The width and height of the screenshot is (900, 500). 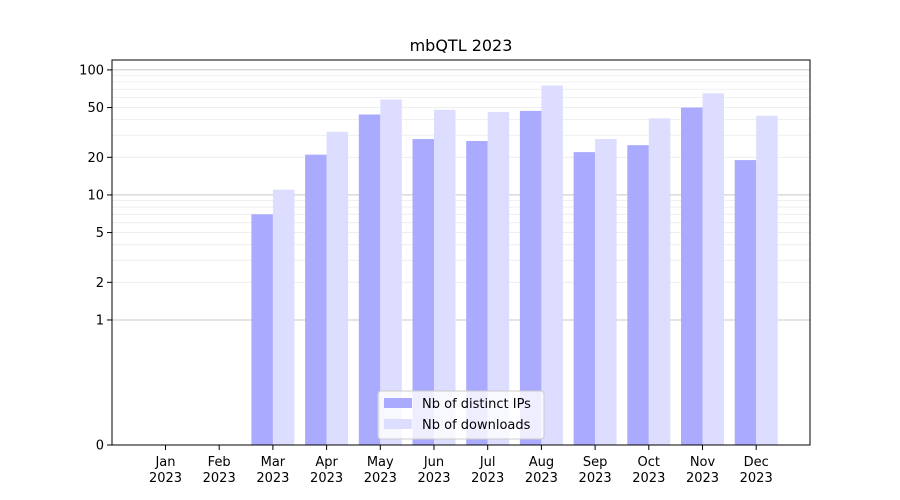 What do you see at coordinates (380, 462) in the screenshot?
I see `x-tick-label-month: May` at bounding box center [380, 462].